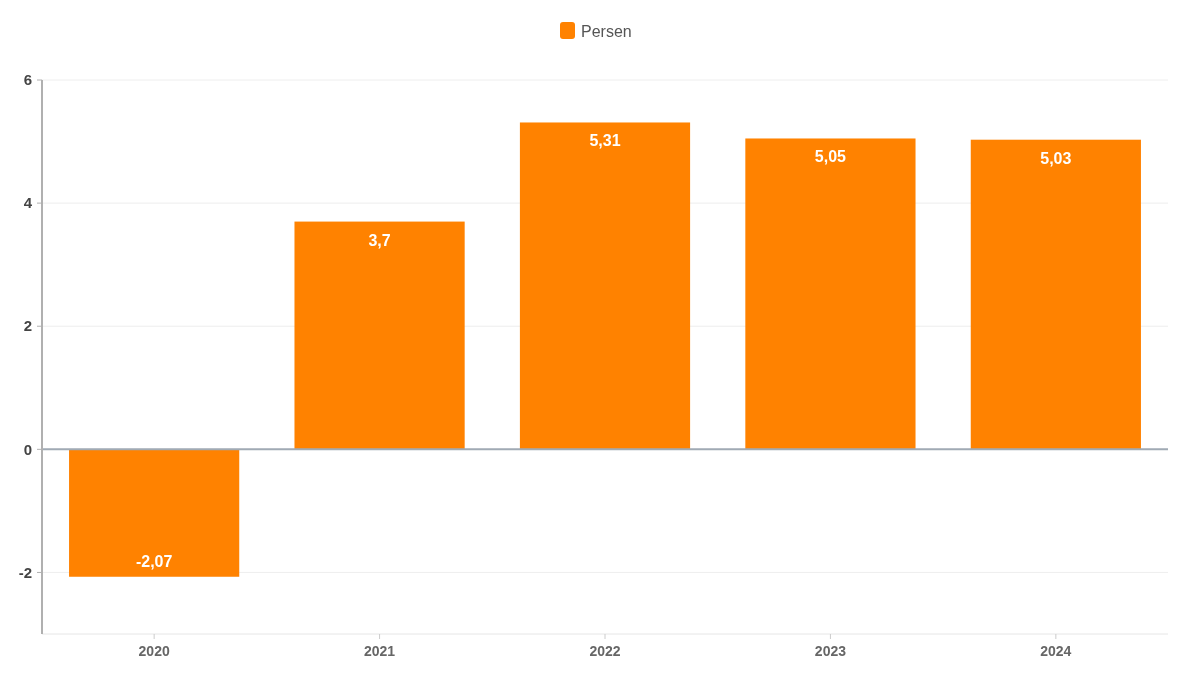 The image size is (1200, 674). Describe the element at coordinates (830, 157) in the screenshot. I see `data-label: 5,05` at that location.